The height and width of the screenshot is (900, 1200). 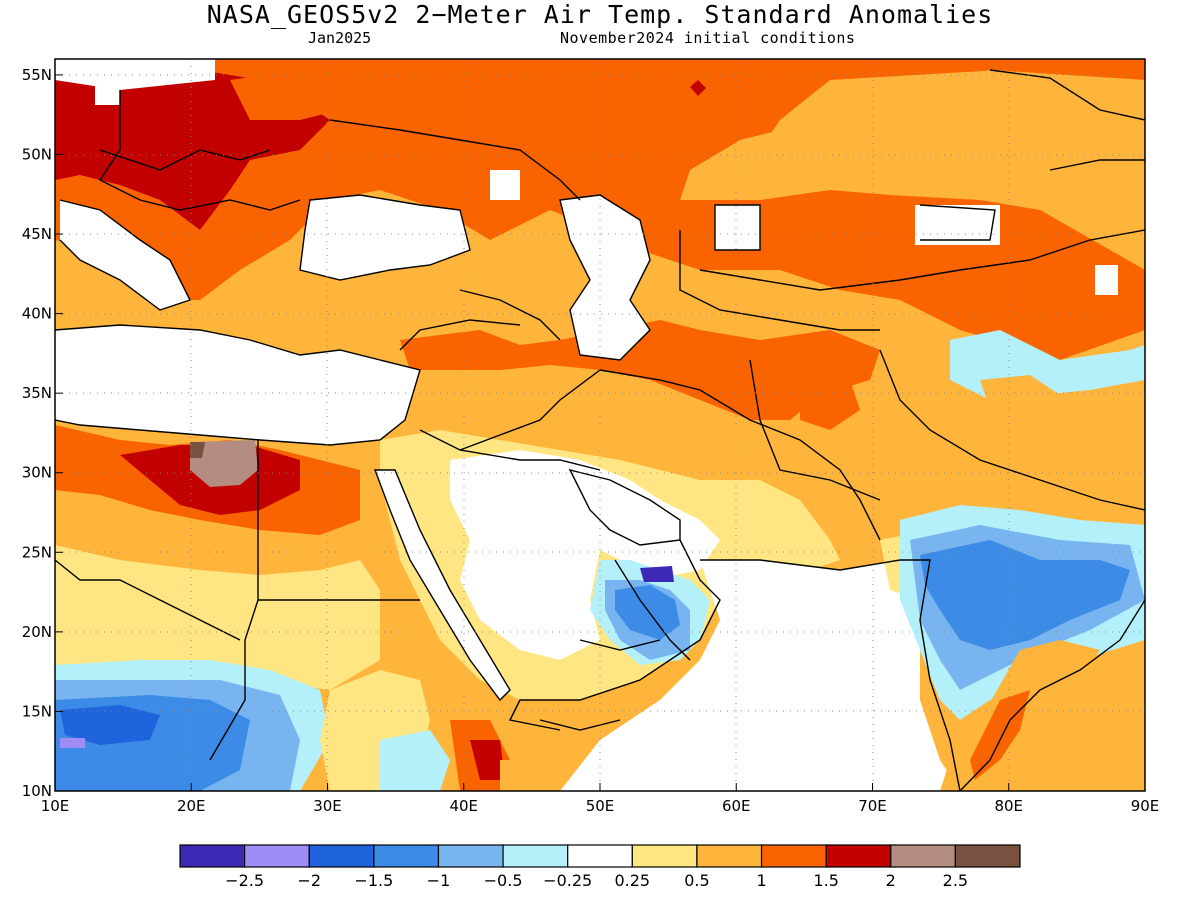 I want to click on y-tick-label: 50N, so click(x=37, y=154).